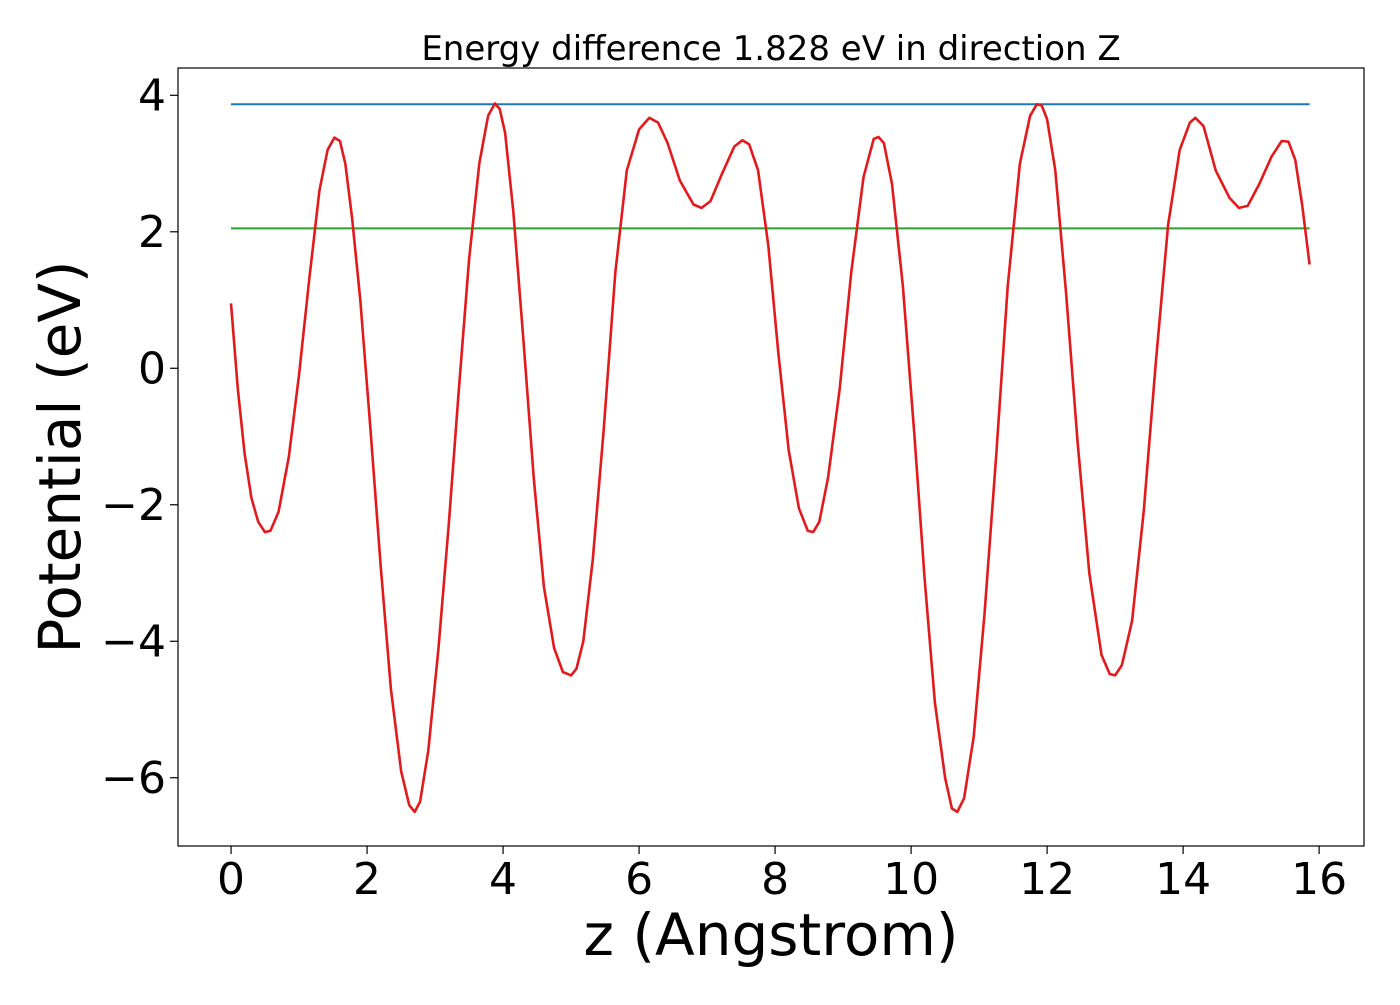 This screenshot has width=1400, height=1005. What do you see at coordinates (231, 879) in the screenshot?
I see `x-tick-label: 0` at bounding box center [231, 879].